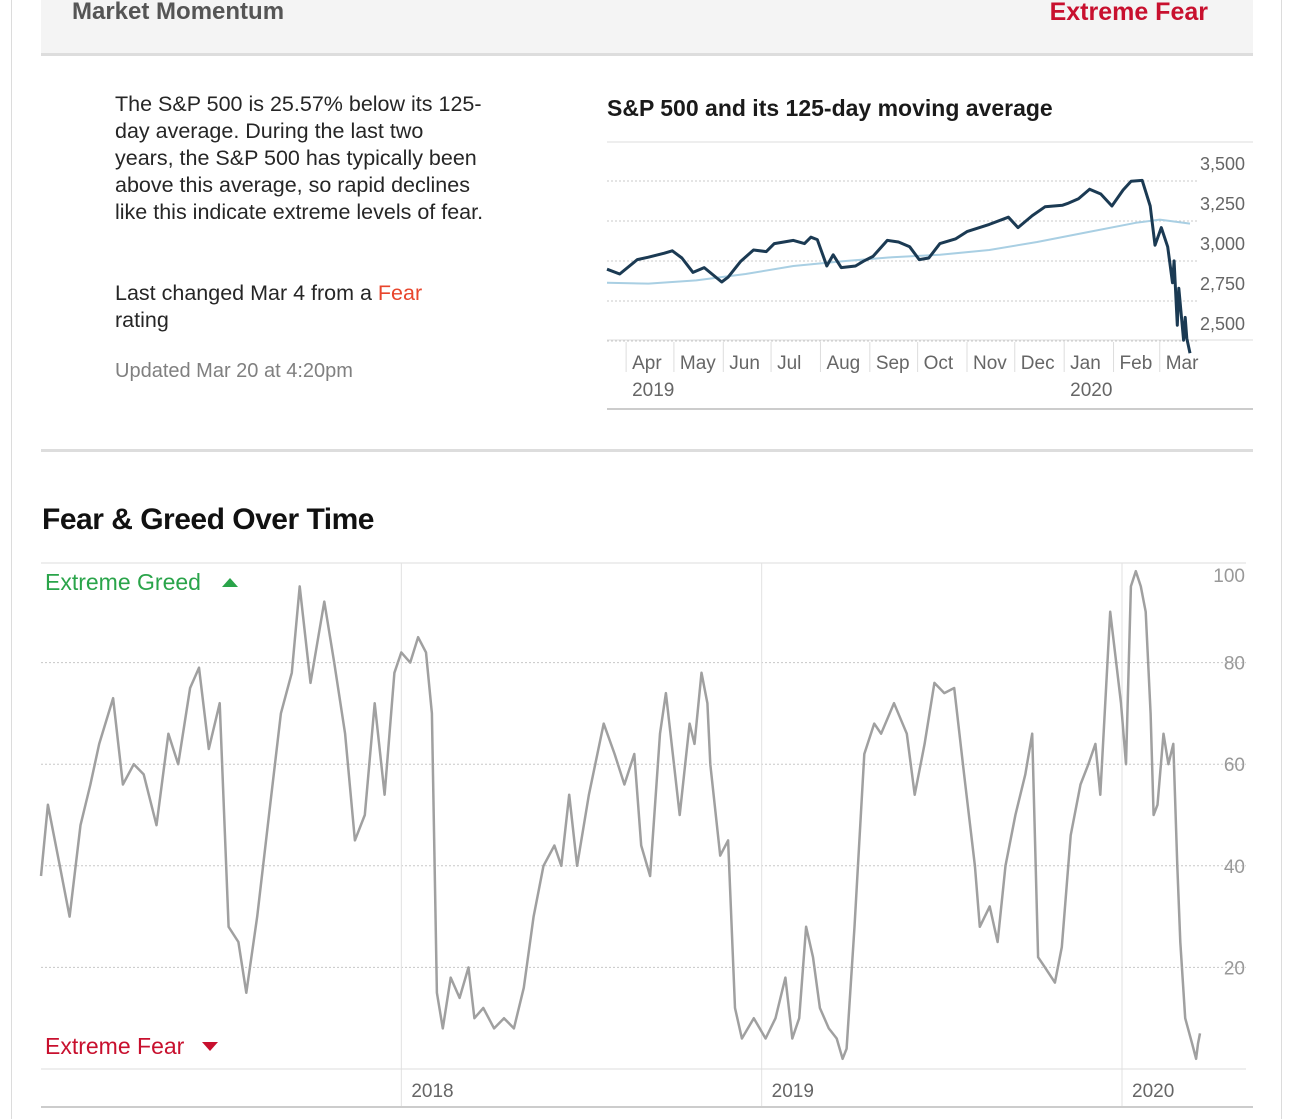 This screenshot has height=1119, width=1300. I want to click on page-frame-left, so click(11, 559).